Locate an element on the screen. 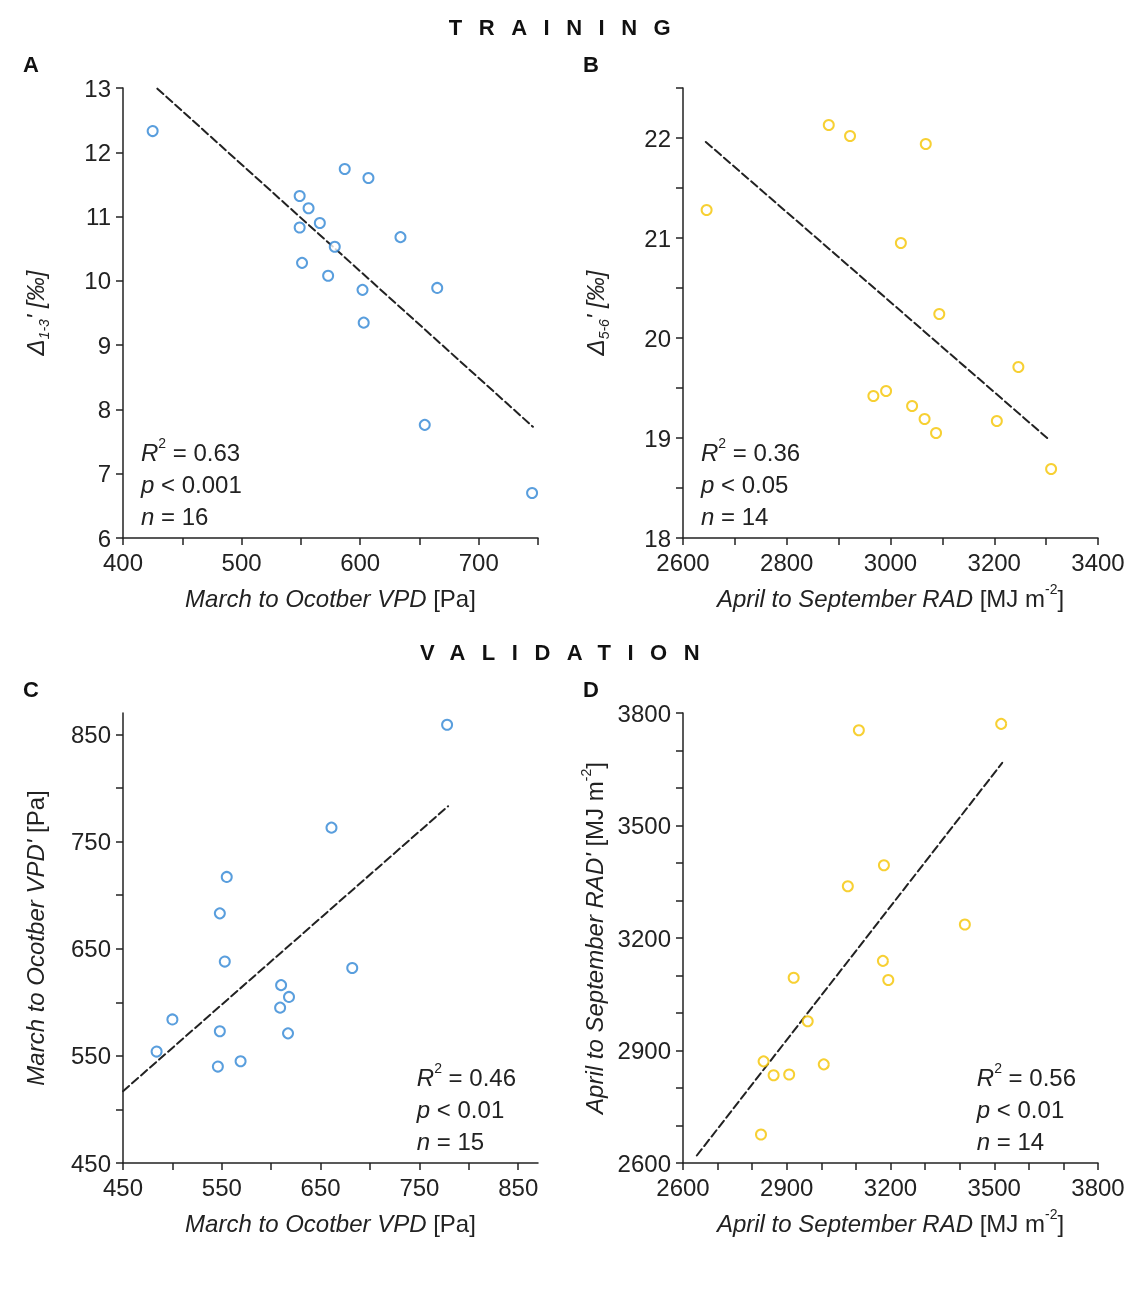  annotation: n = 15 is located at coordinates (450, 1141).